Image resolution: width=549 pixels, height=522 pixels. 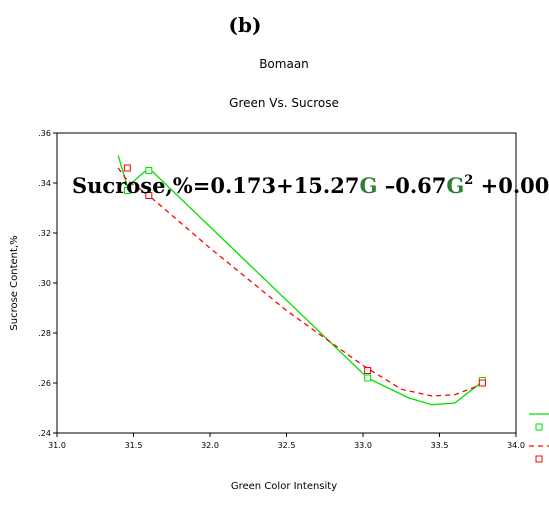 What do you see at coordinates (516, 445) in the screenshot?
I see `x-tick-label: 34.0` at bounding box center [516, 445].